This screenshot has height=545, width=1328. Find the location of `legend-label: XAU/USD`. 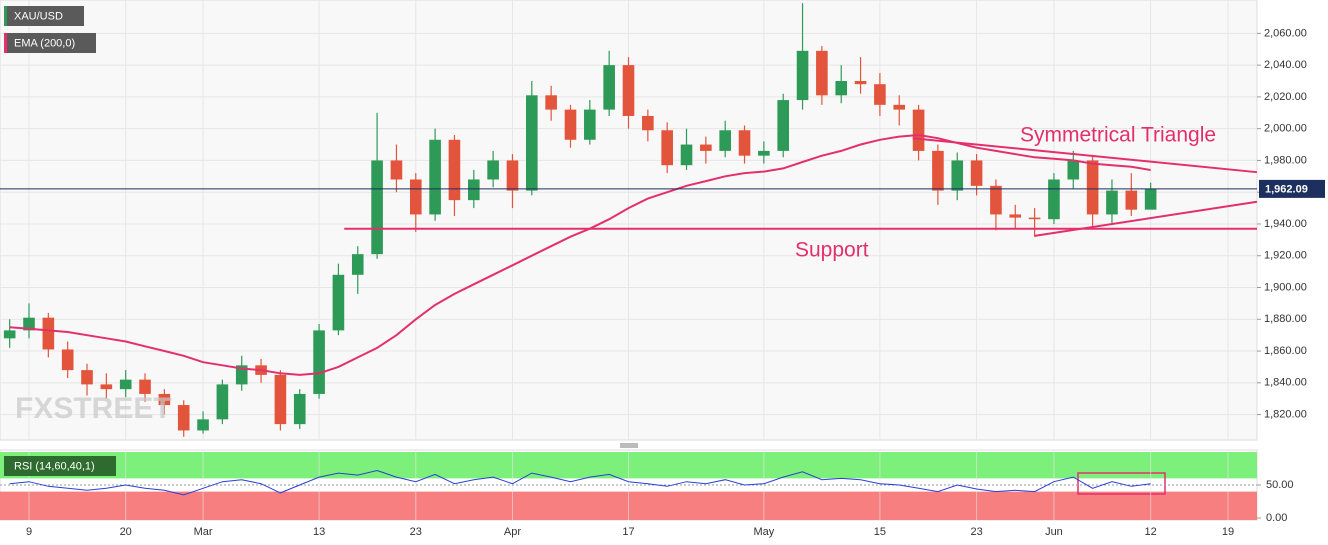

legend-label: XAU/USD is located at coordinates (38, 16).